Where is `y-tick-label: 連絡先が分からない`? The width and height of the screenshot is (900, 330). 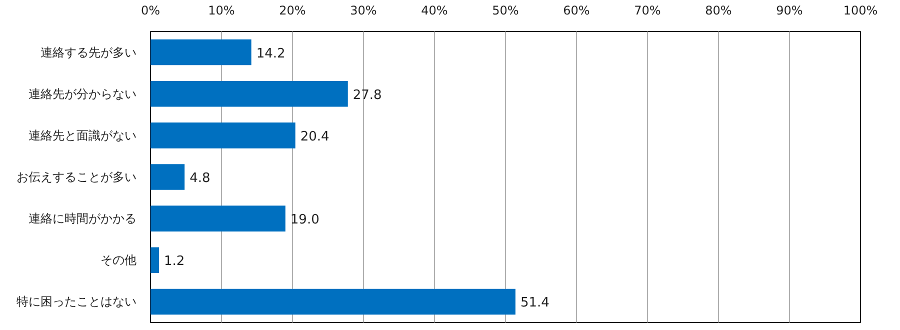 y-tick-label: 連絡先が分からない is located at coordinates (82, 93).